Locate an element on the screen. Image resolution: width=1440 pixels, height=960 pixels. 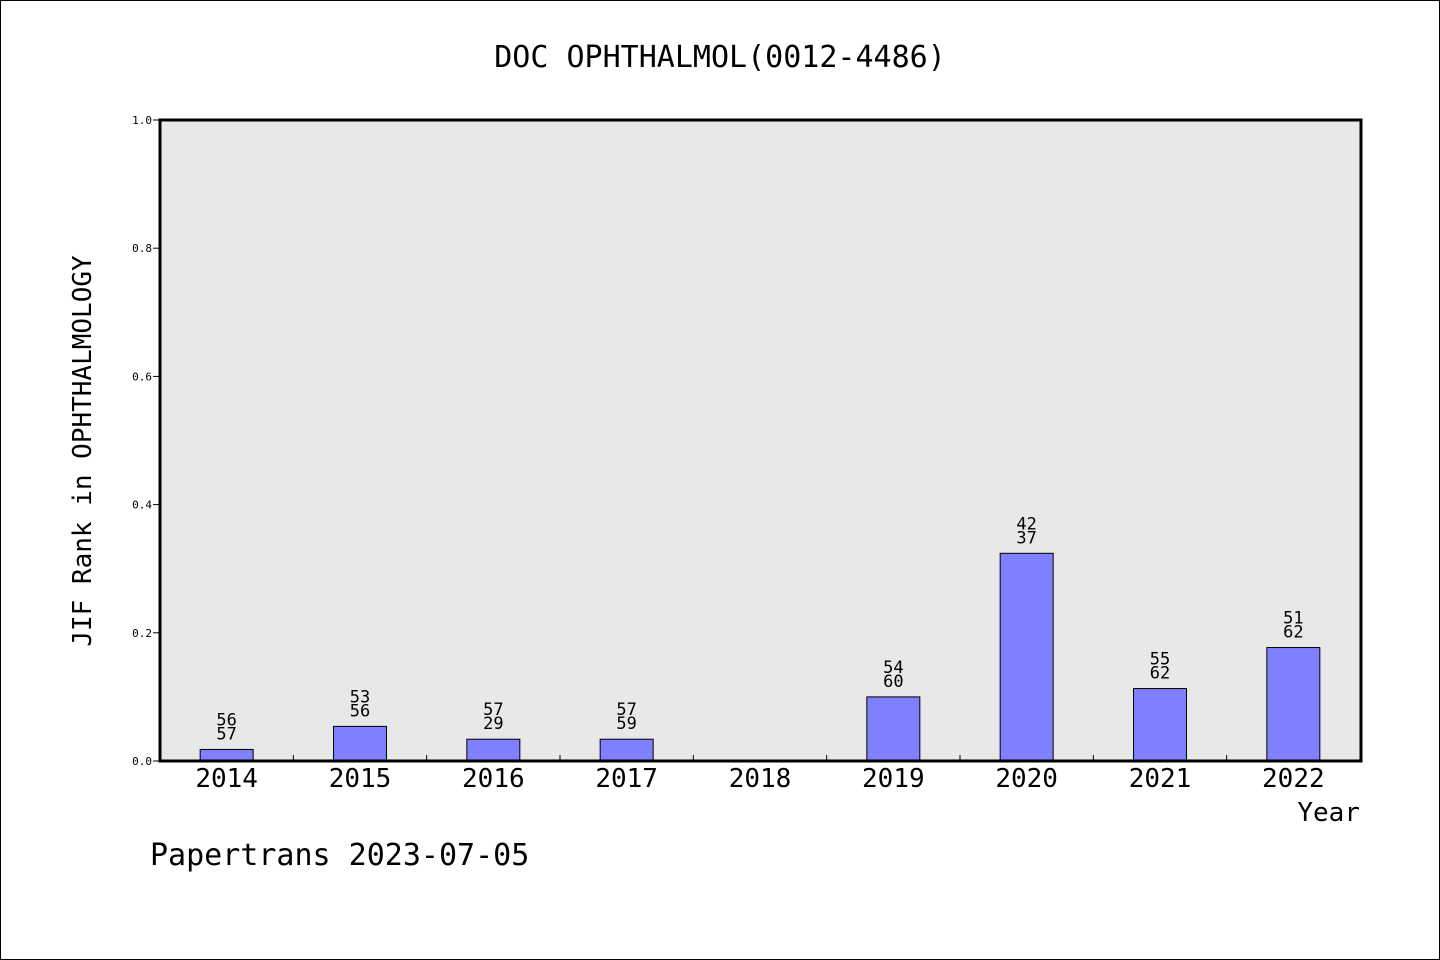
x-tick-label: 2016 is located at coordinates (493, 779).